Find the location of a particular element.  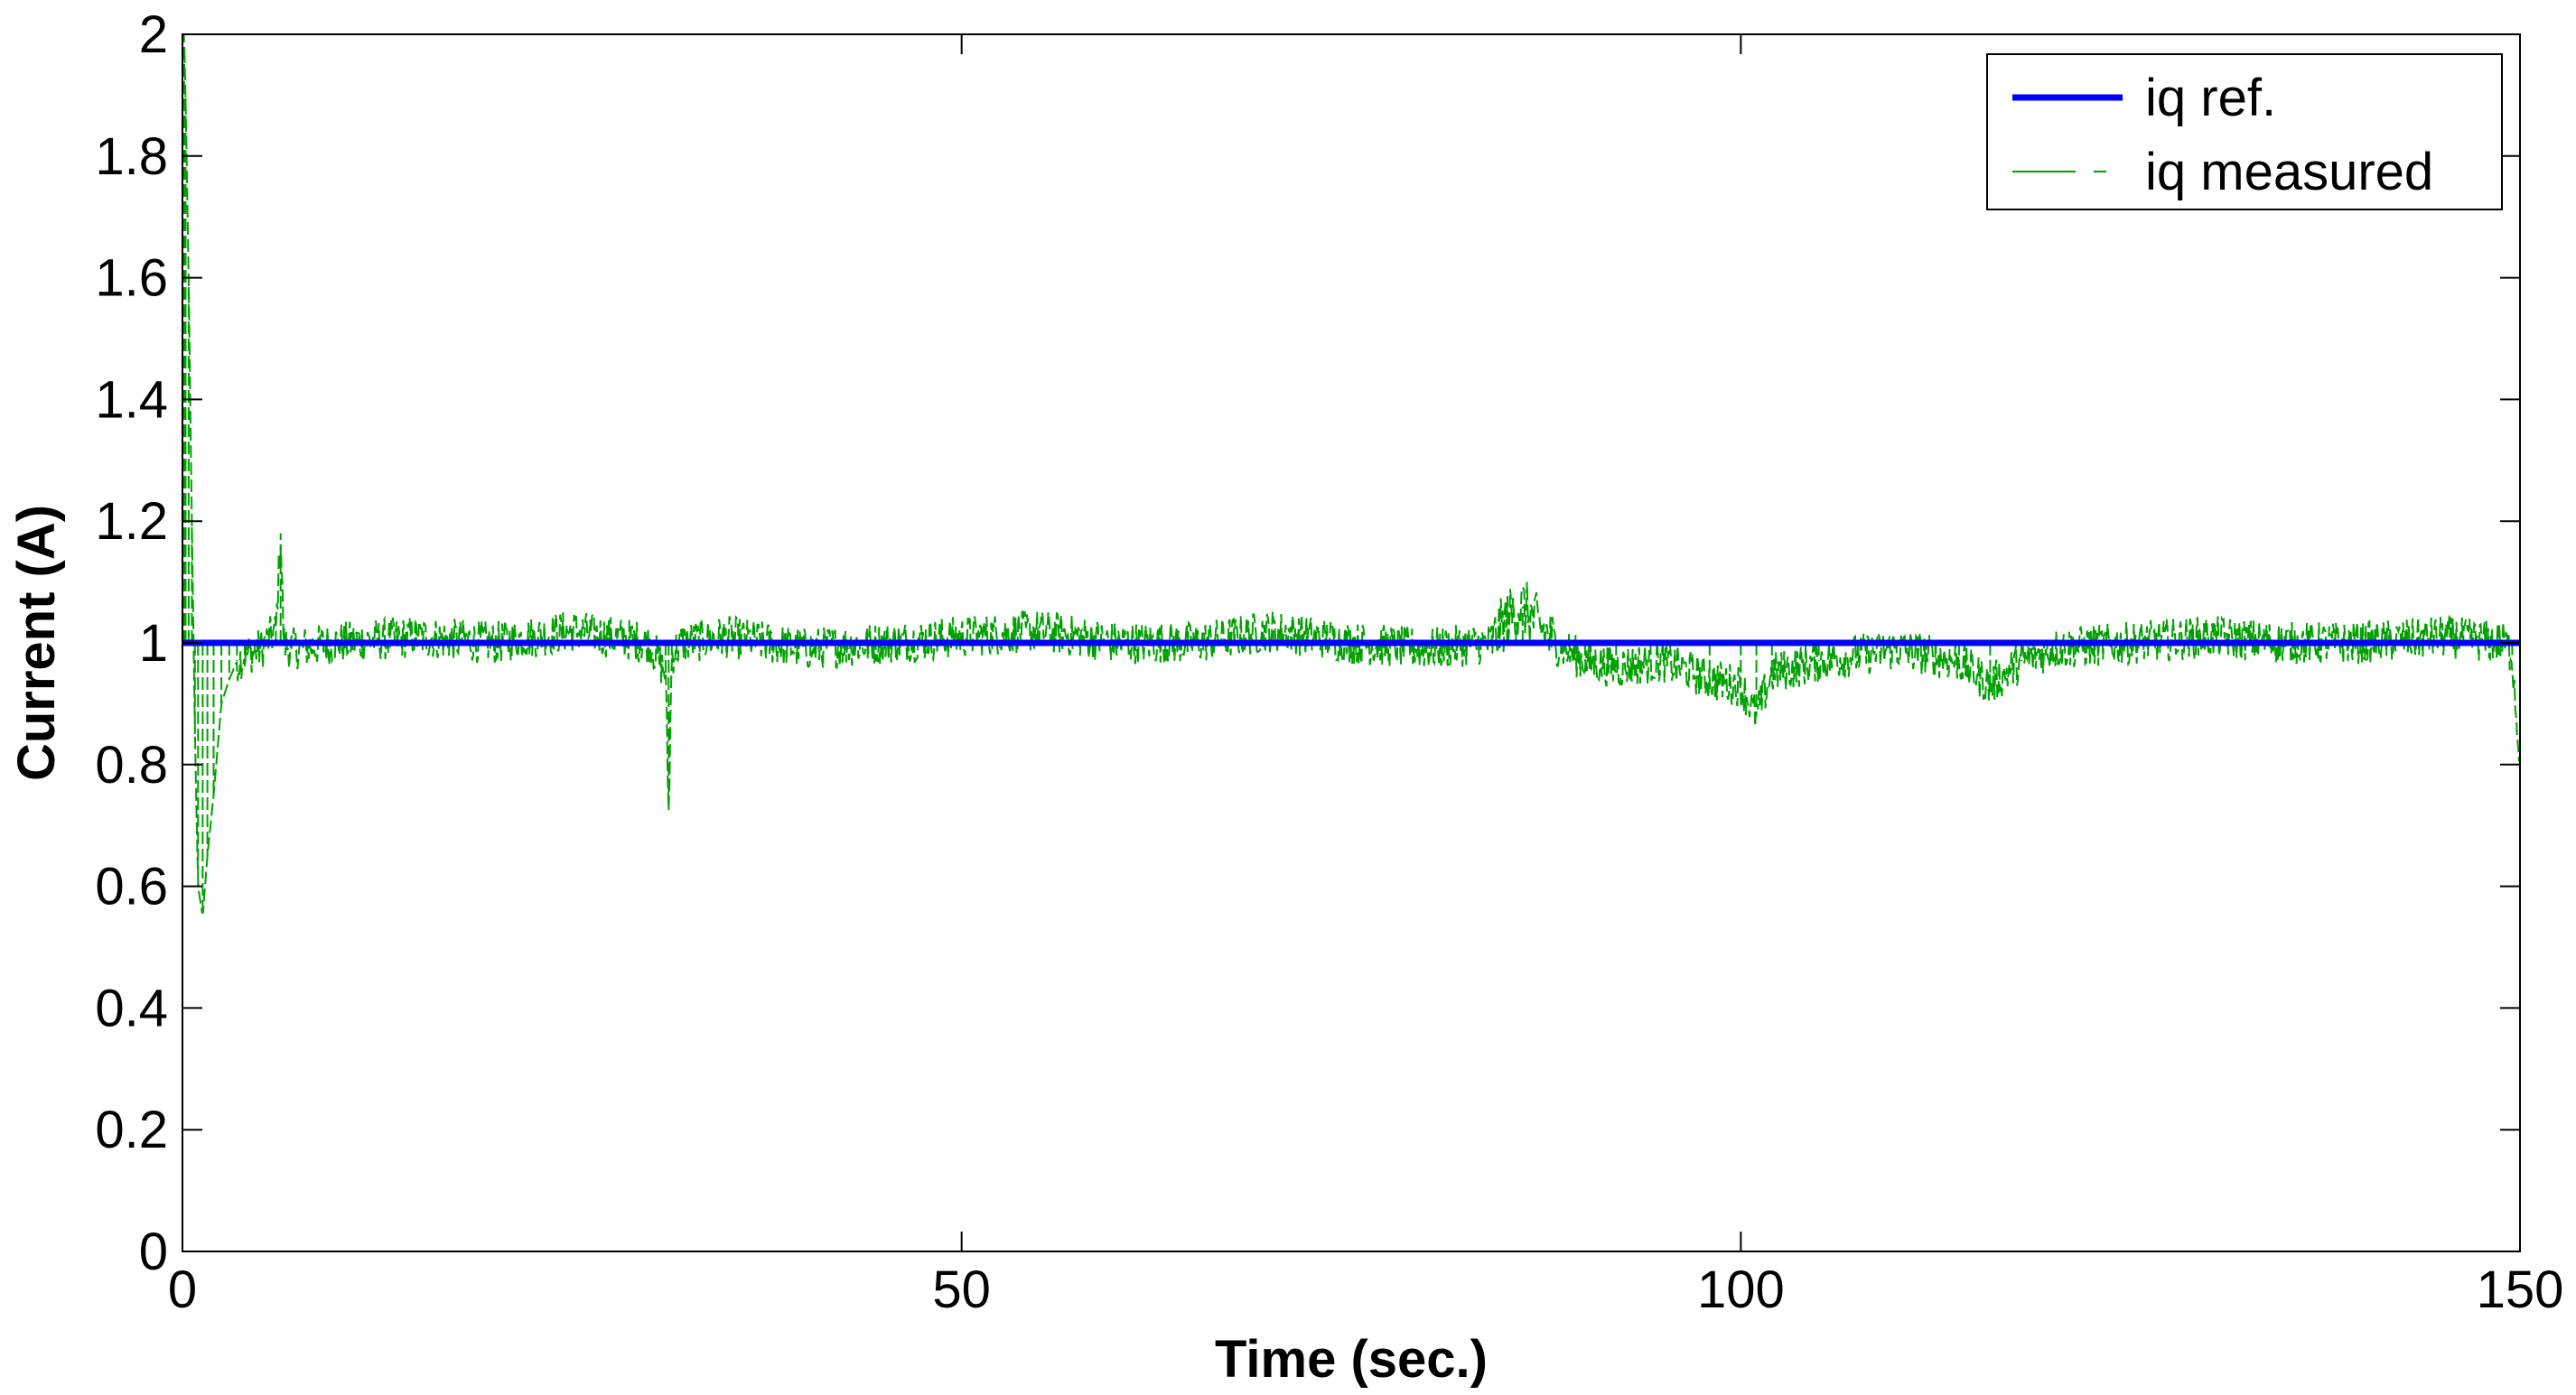

y-tick-label: 1.2 is located at coordinates (131, 521).